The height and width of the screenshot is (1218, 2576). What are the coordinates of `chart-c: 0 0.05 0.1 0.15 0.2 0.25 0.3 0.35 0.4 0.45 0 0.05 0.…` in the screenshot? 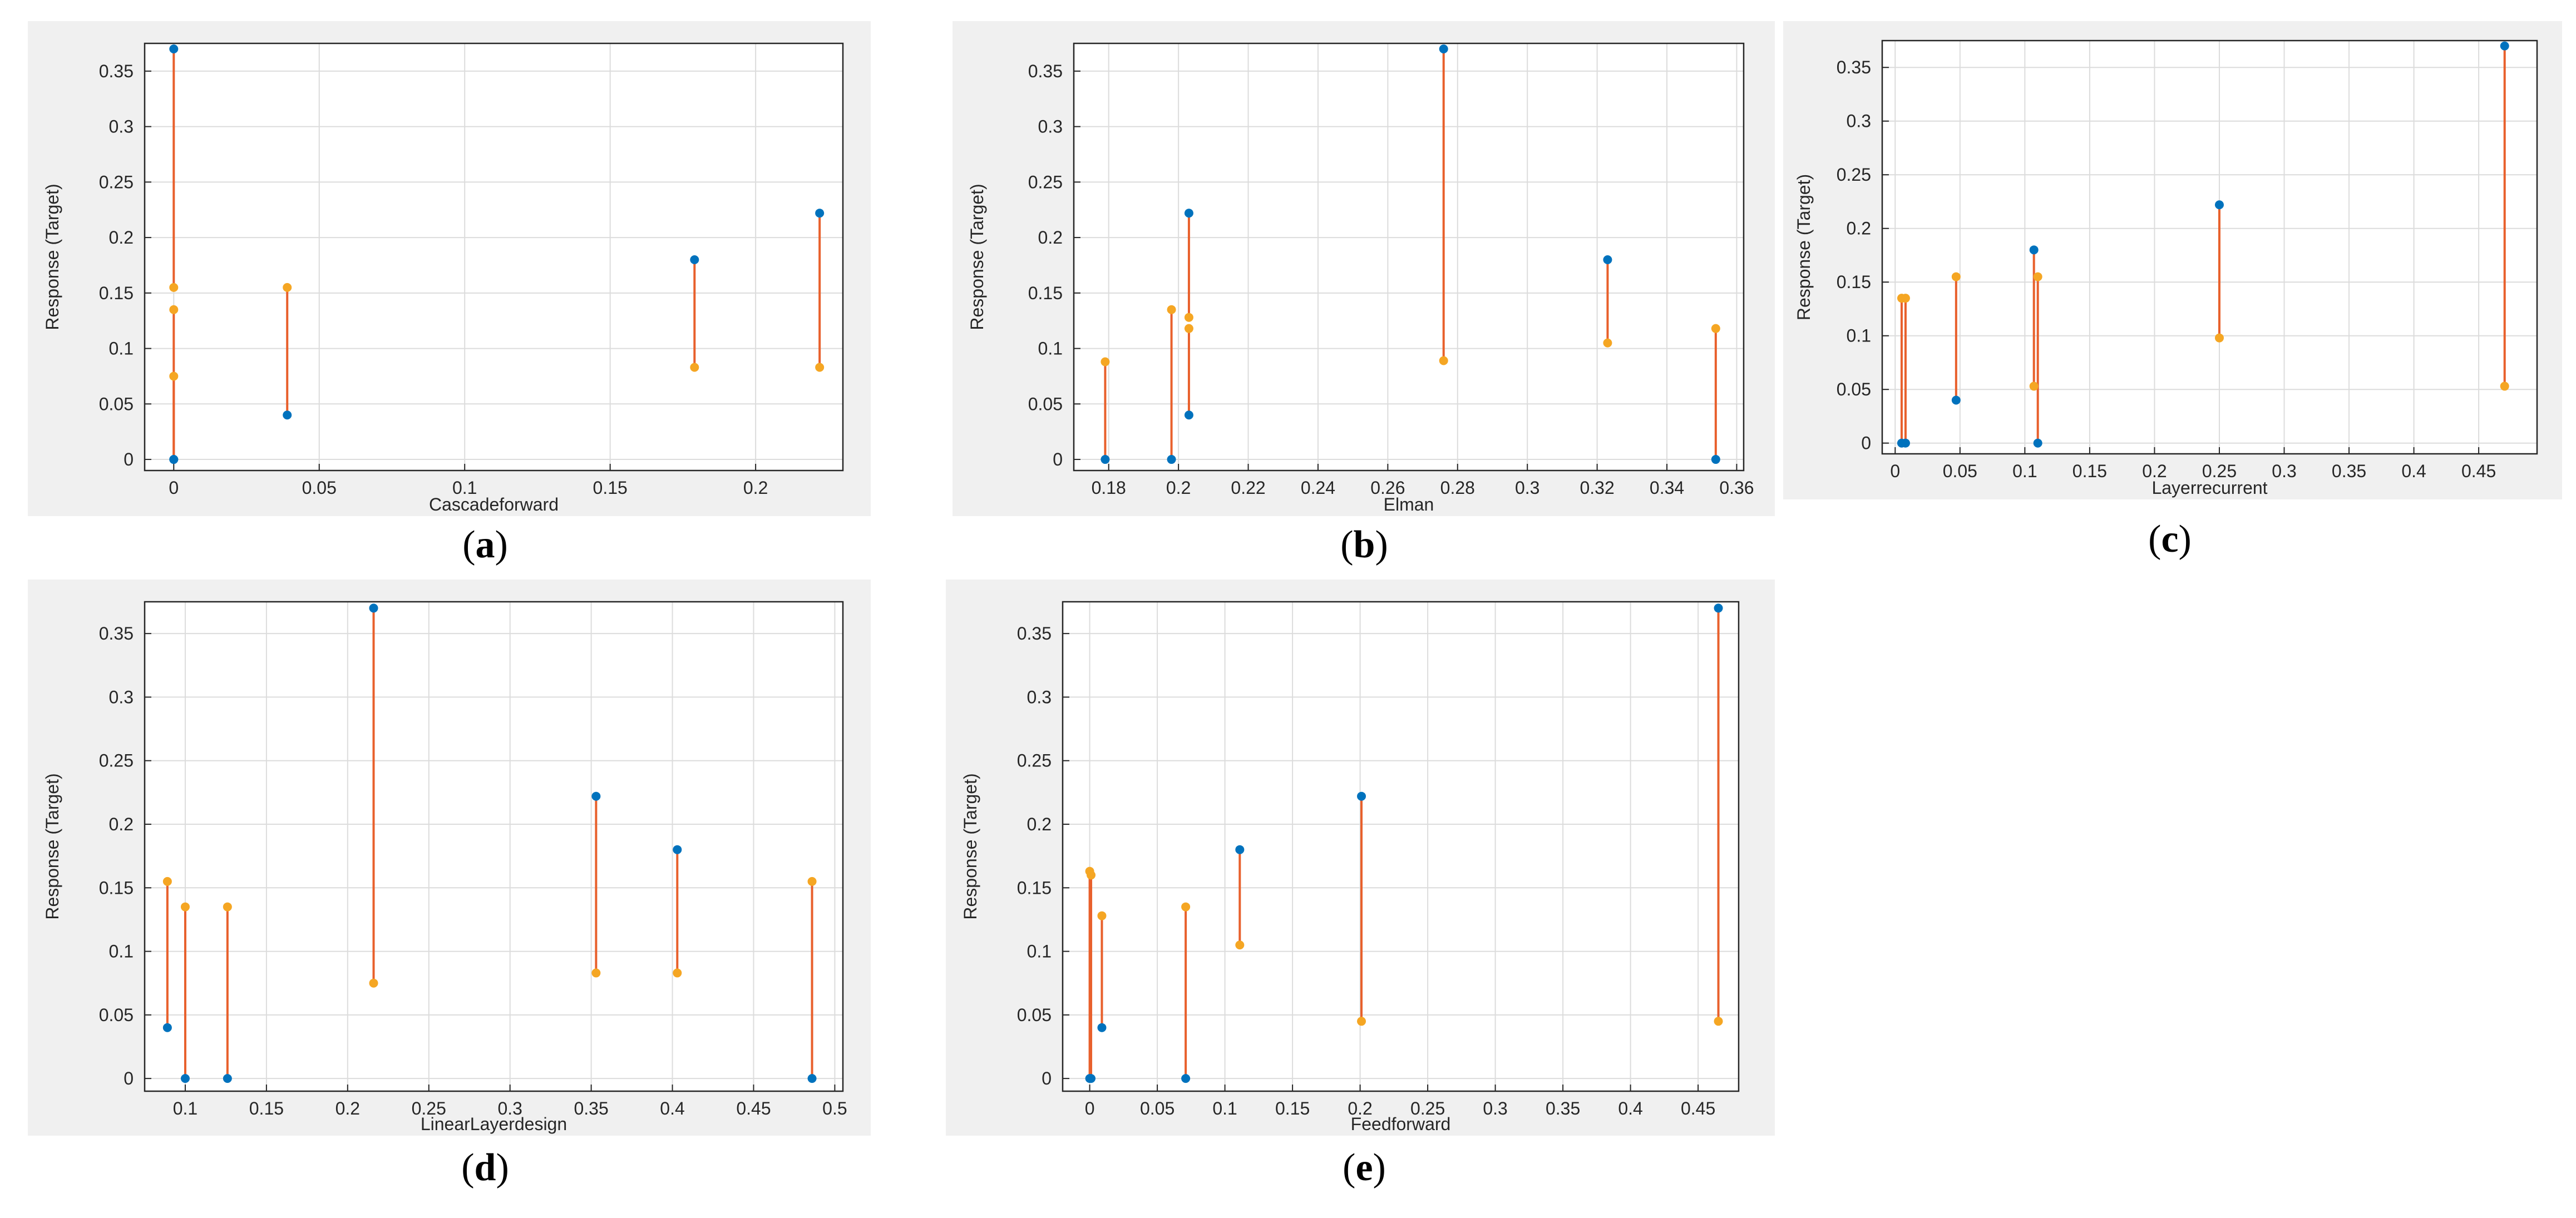 It's located at (2166, 268).